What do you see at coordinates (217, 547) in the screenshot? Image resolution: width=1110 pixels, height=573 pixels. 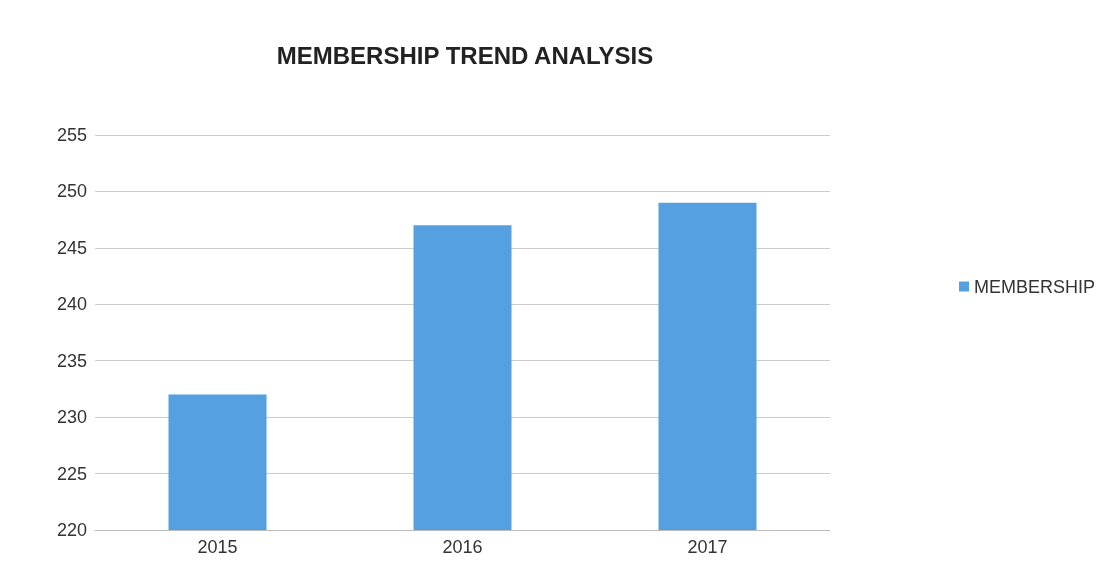 I see `x-tick-label: 2015` at bounding box center [217, 547].